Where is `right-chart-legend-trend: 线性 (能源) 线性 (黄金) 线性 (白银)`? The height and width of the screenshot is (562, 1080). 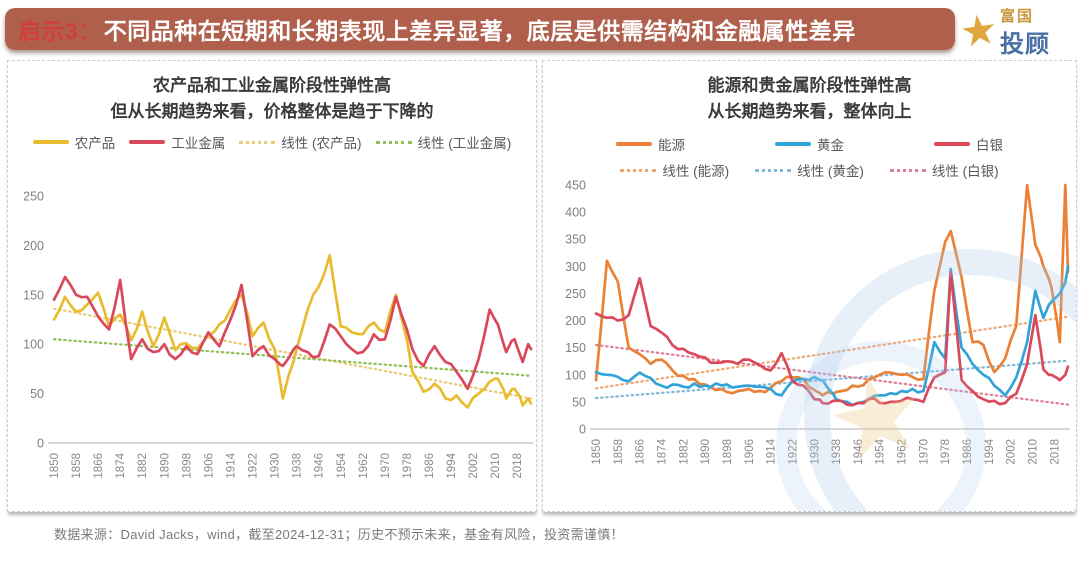 right-chart-legend-trend: 线性 (能源) 线性 (黄金) 线性 (白银) is located at coordinates (809, 170).